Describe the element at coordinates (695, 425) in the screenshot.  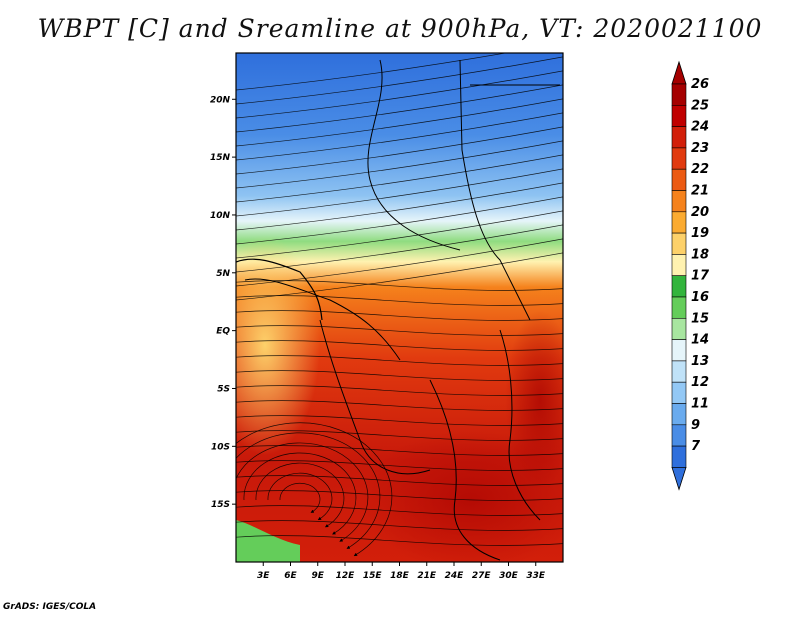
I see `colorbar-label: 9` at that location.